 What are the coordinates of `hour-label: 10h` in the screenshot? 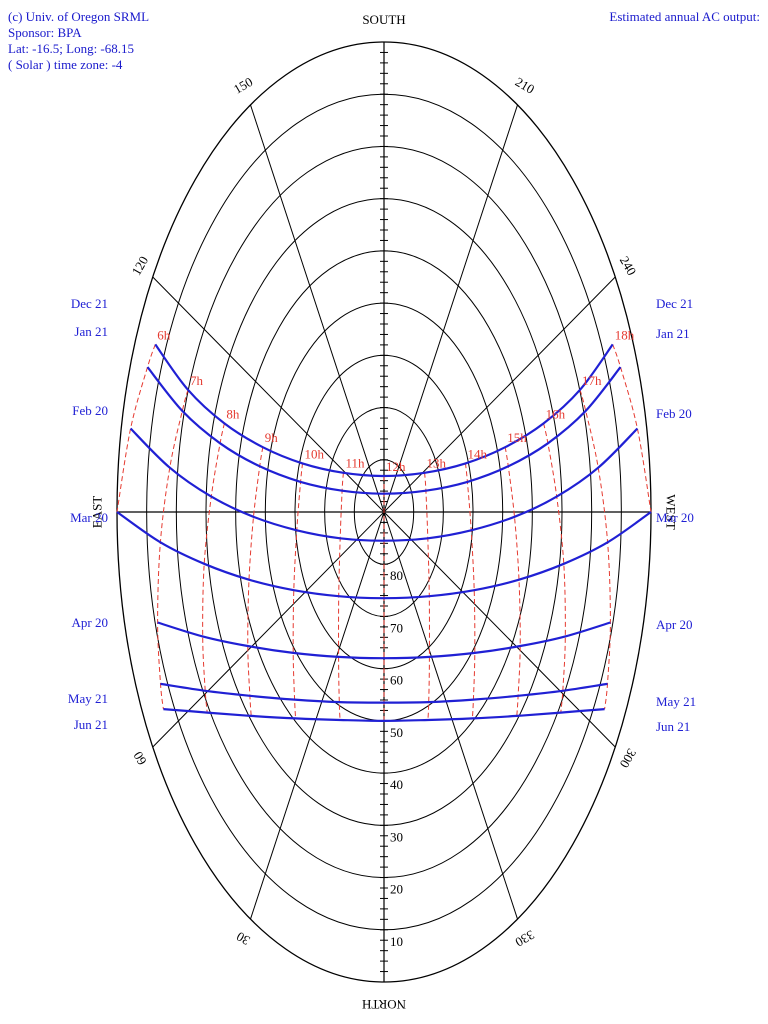 It's located at (315, 453).